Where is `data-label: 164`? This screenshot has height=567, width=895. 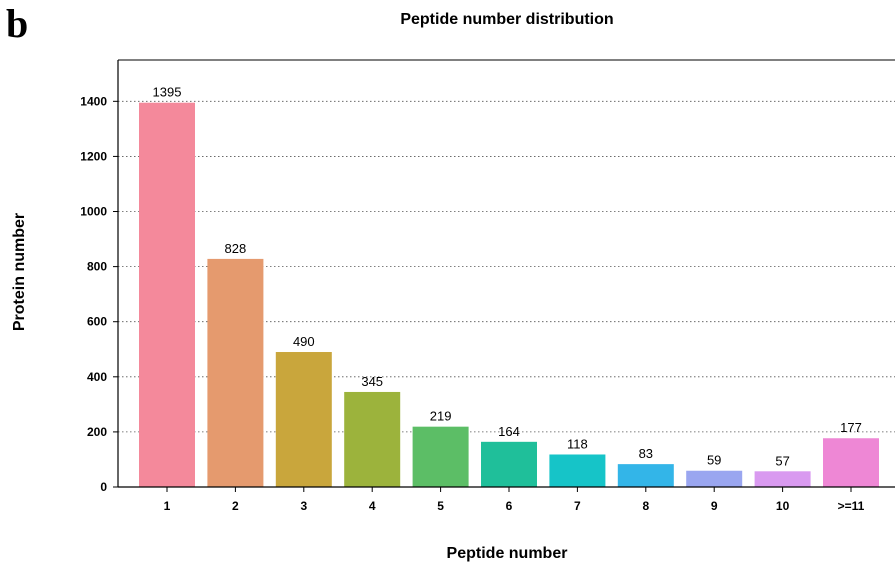
data-label: 164 is located at coordinates (509, 431).